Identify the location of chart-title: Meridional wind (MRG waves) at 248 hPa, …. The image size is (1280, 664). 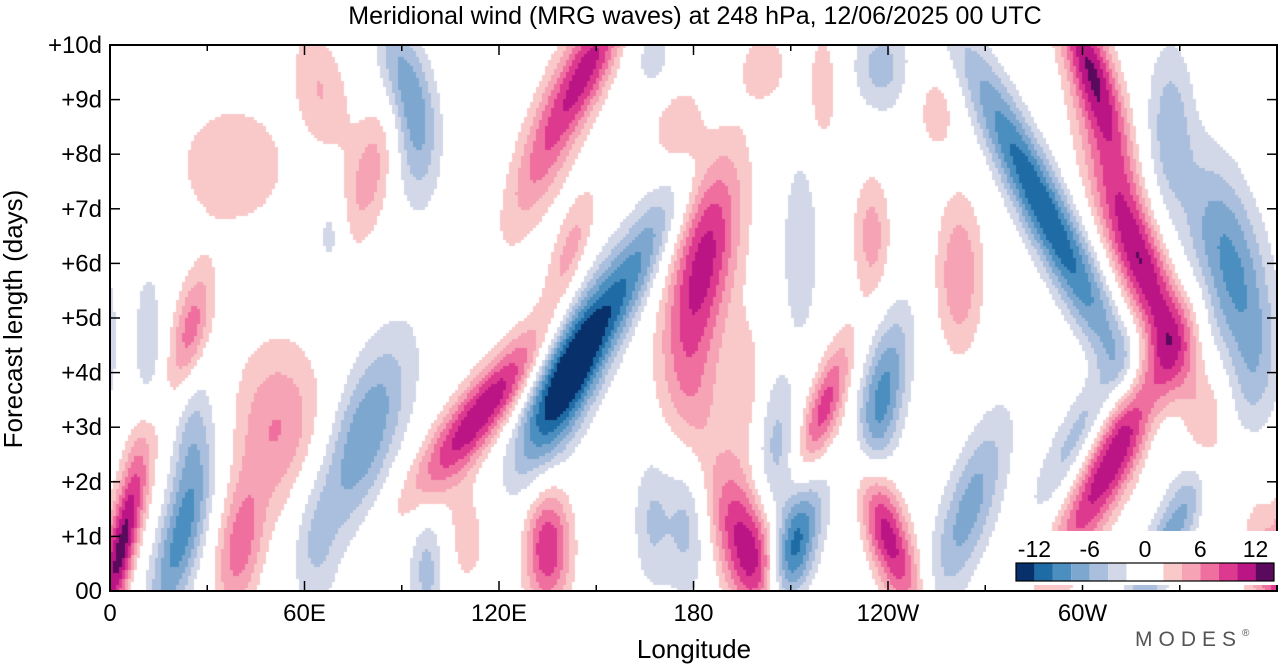
(694, 16).